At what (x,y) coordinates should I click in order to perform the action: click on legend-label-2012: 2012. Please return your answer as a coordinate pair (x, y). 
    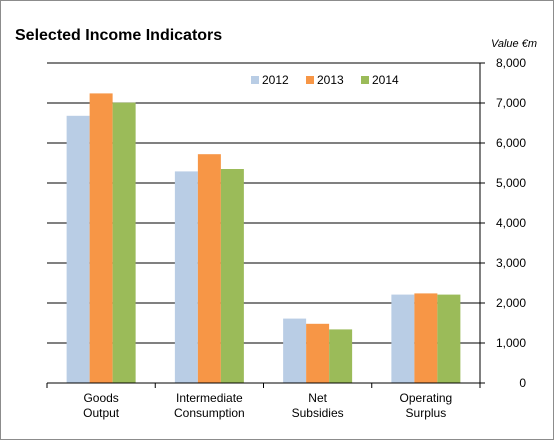
    Looking at the image, I should click on (275, 80).